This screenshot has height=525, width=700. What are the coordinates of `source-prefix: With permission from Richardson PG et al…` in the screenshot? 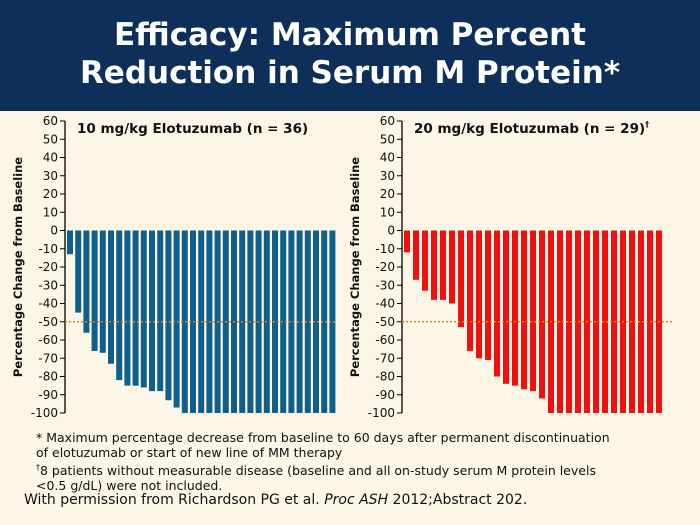 It's located at (174, 500).